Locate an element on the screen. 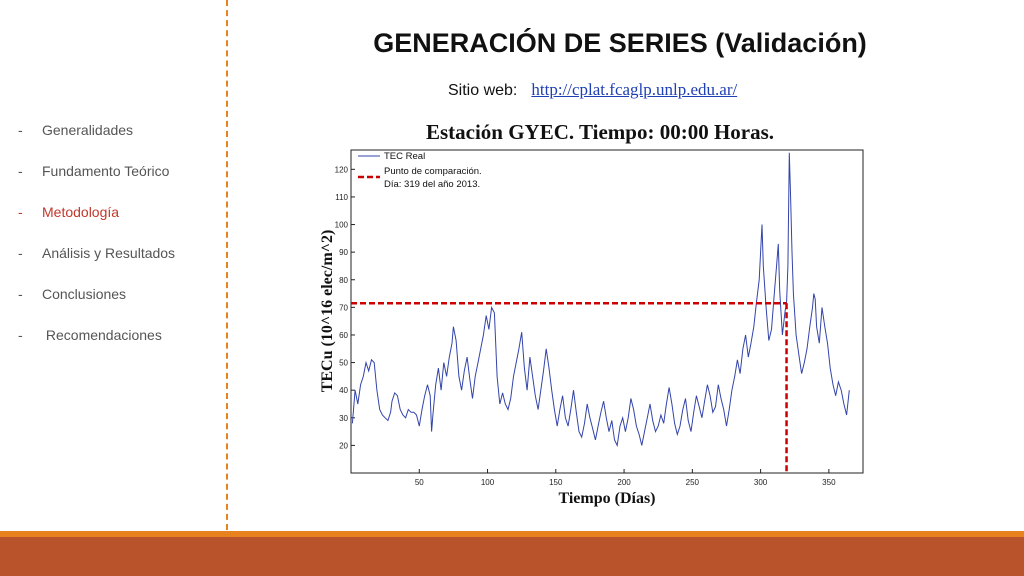  footer-band is located at coordinates (512, 556).